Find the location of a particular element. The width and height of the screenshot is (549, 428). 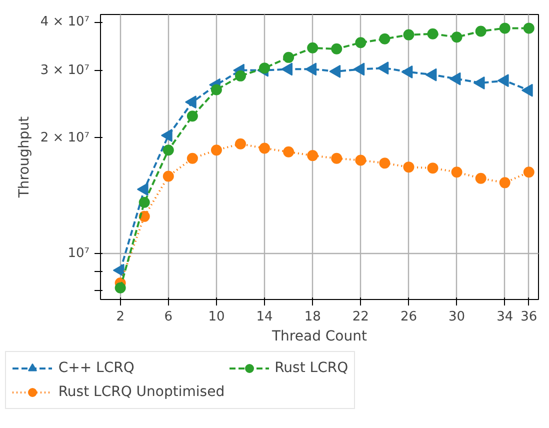

x-tick-label: 10 is located at coordinates (216, 317).